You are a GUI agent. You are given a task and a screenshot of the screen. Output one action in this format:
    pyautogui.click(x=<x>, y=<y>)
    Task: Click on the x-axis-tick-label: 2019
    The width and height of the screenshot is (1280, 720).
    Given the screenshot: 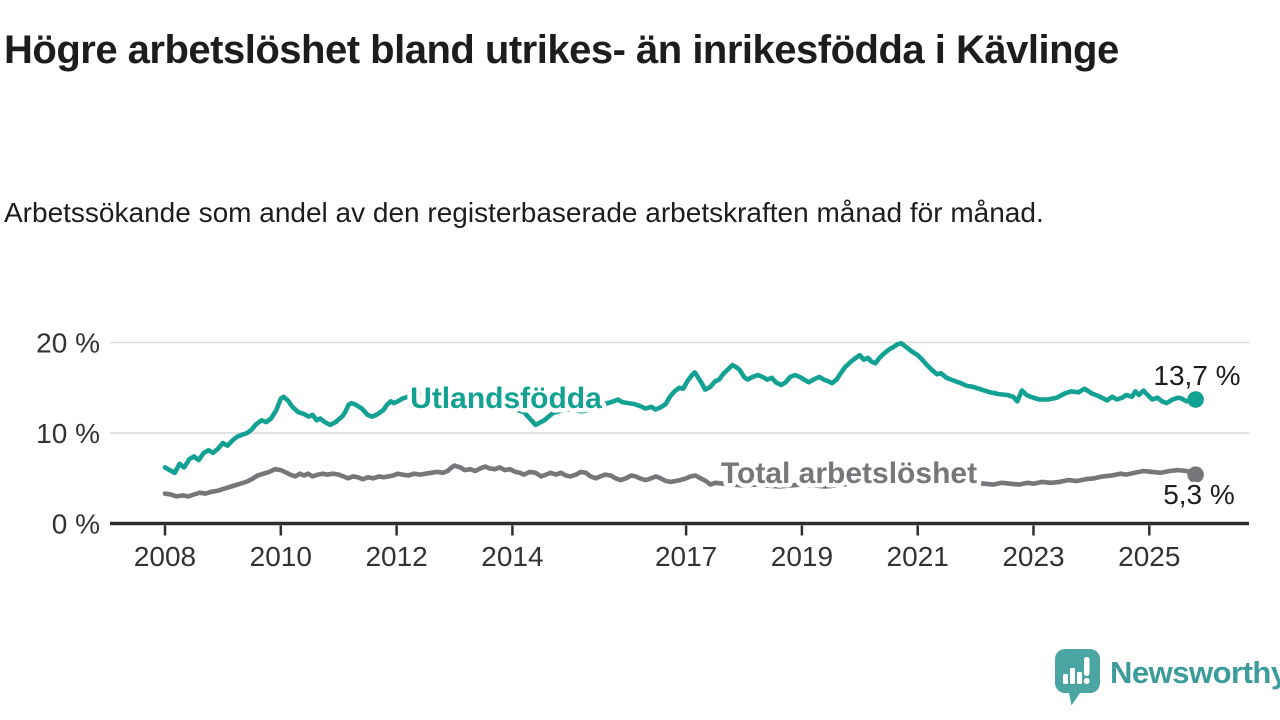 What is the action you would take?
    pyautogui.click(x=802, y=556)
    